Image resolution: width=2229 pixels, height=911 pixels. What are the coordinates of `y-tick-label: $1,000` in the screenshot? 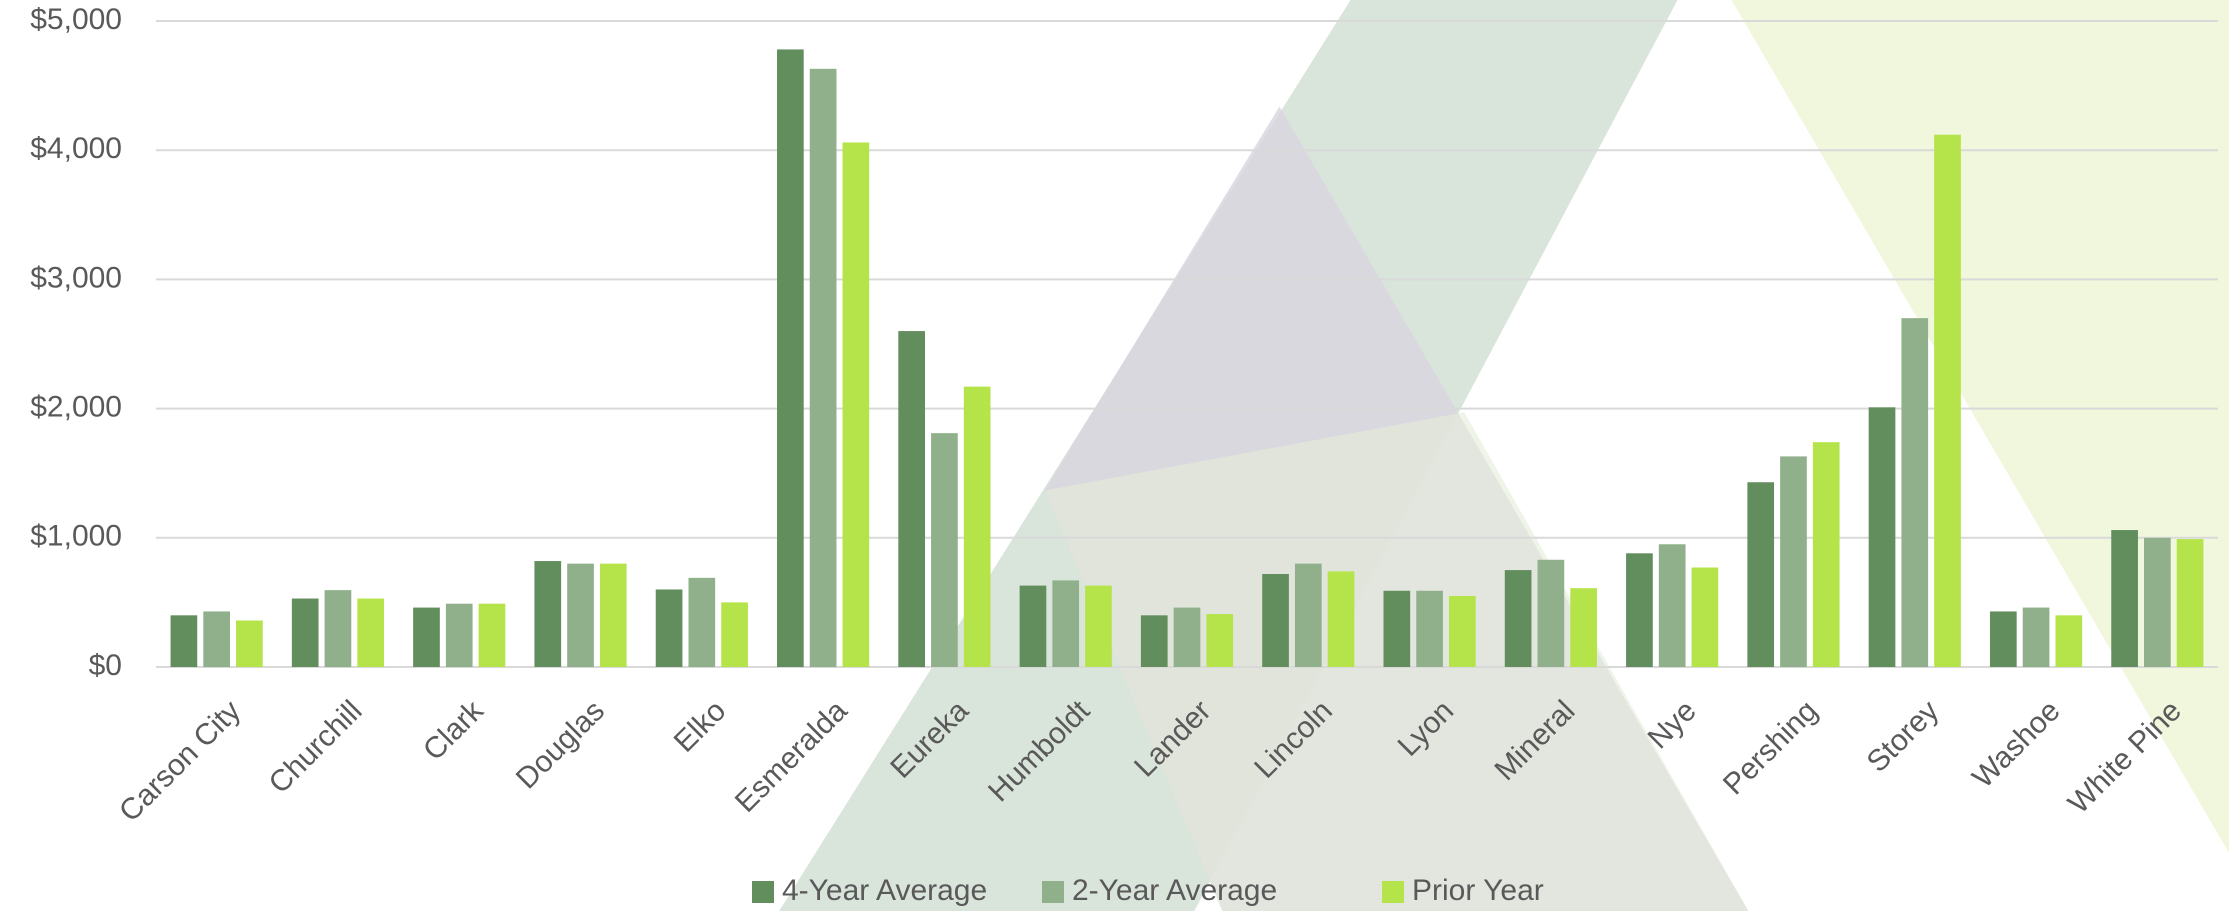 It's located at (76, 536).